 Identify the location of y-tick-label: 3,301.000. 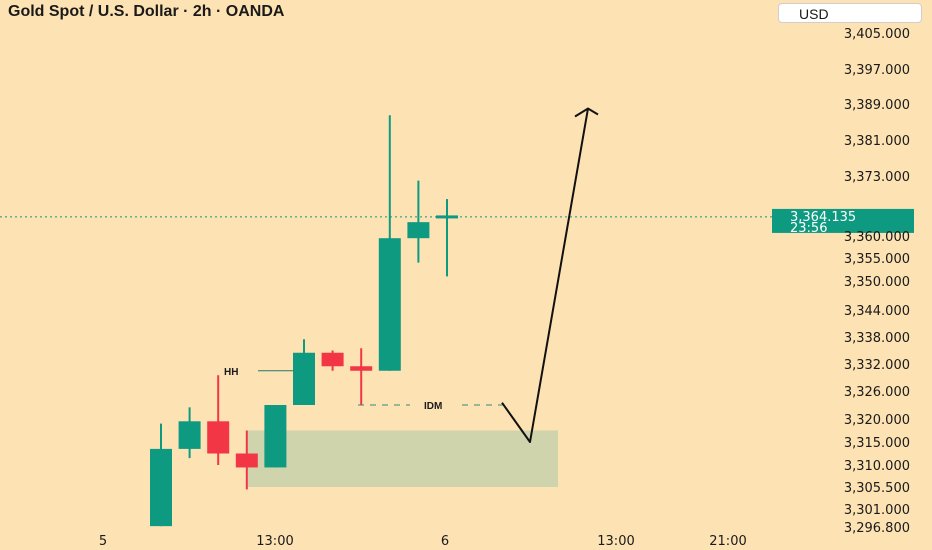
(877, 510).